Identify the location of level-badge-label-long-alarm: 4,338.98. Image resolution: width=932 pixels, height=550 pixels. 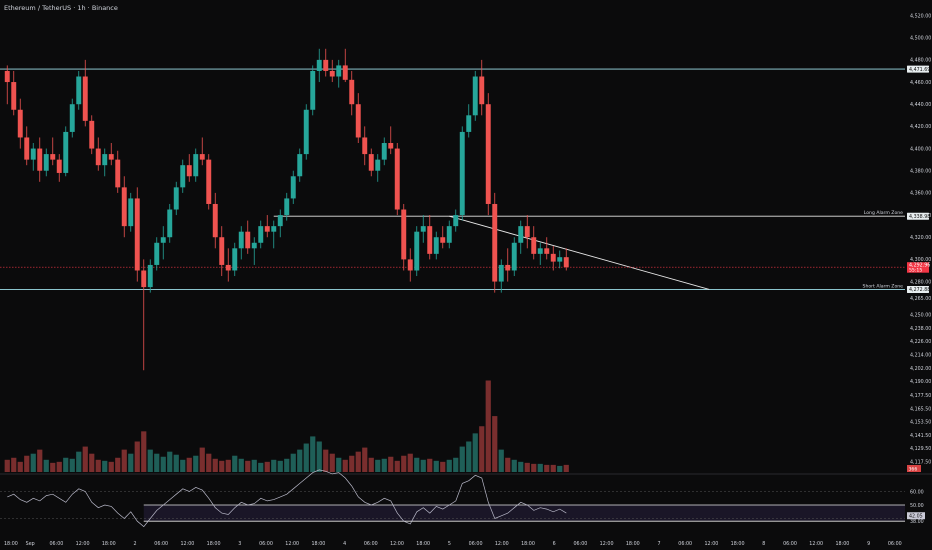
(919, 217).